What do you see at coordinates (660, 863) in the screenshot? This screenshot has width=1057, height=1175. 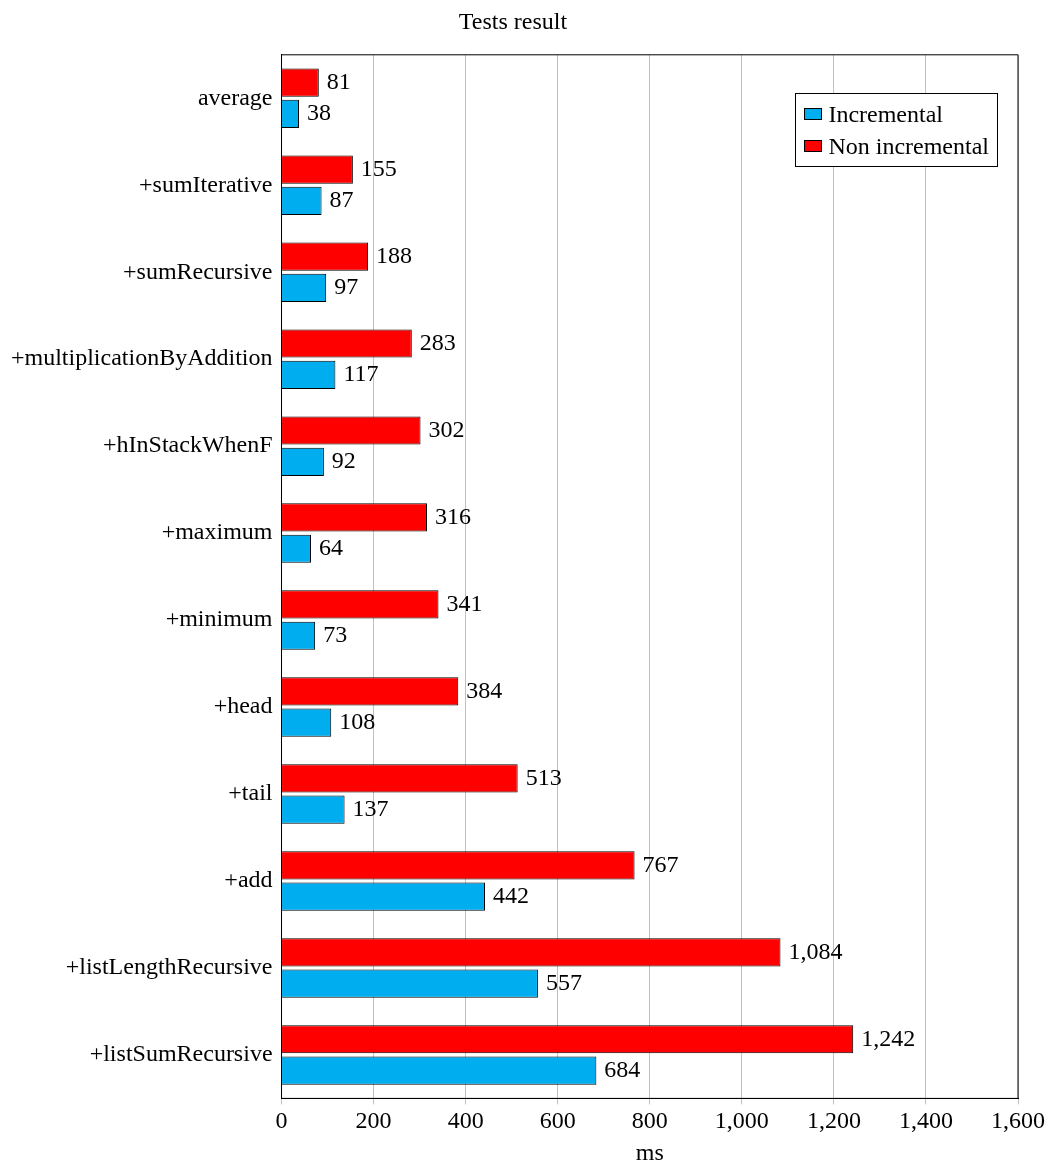 I see `data-label: 767` at bounding box center [660, 863].